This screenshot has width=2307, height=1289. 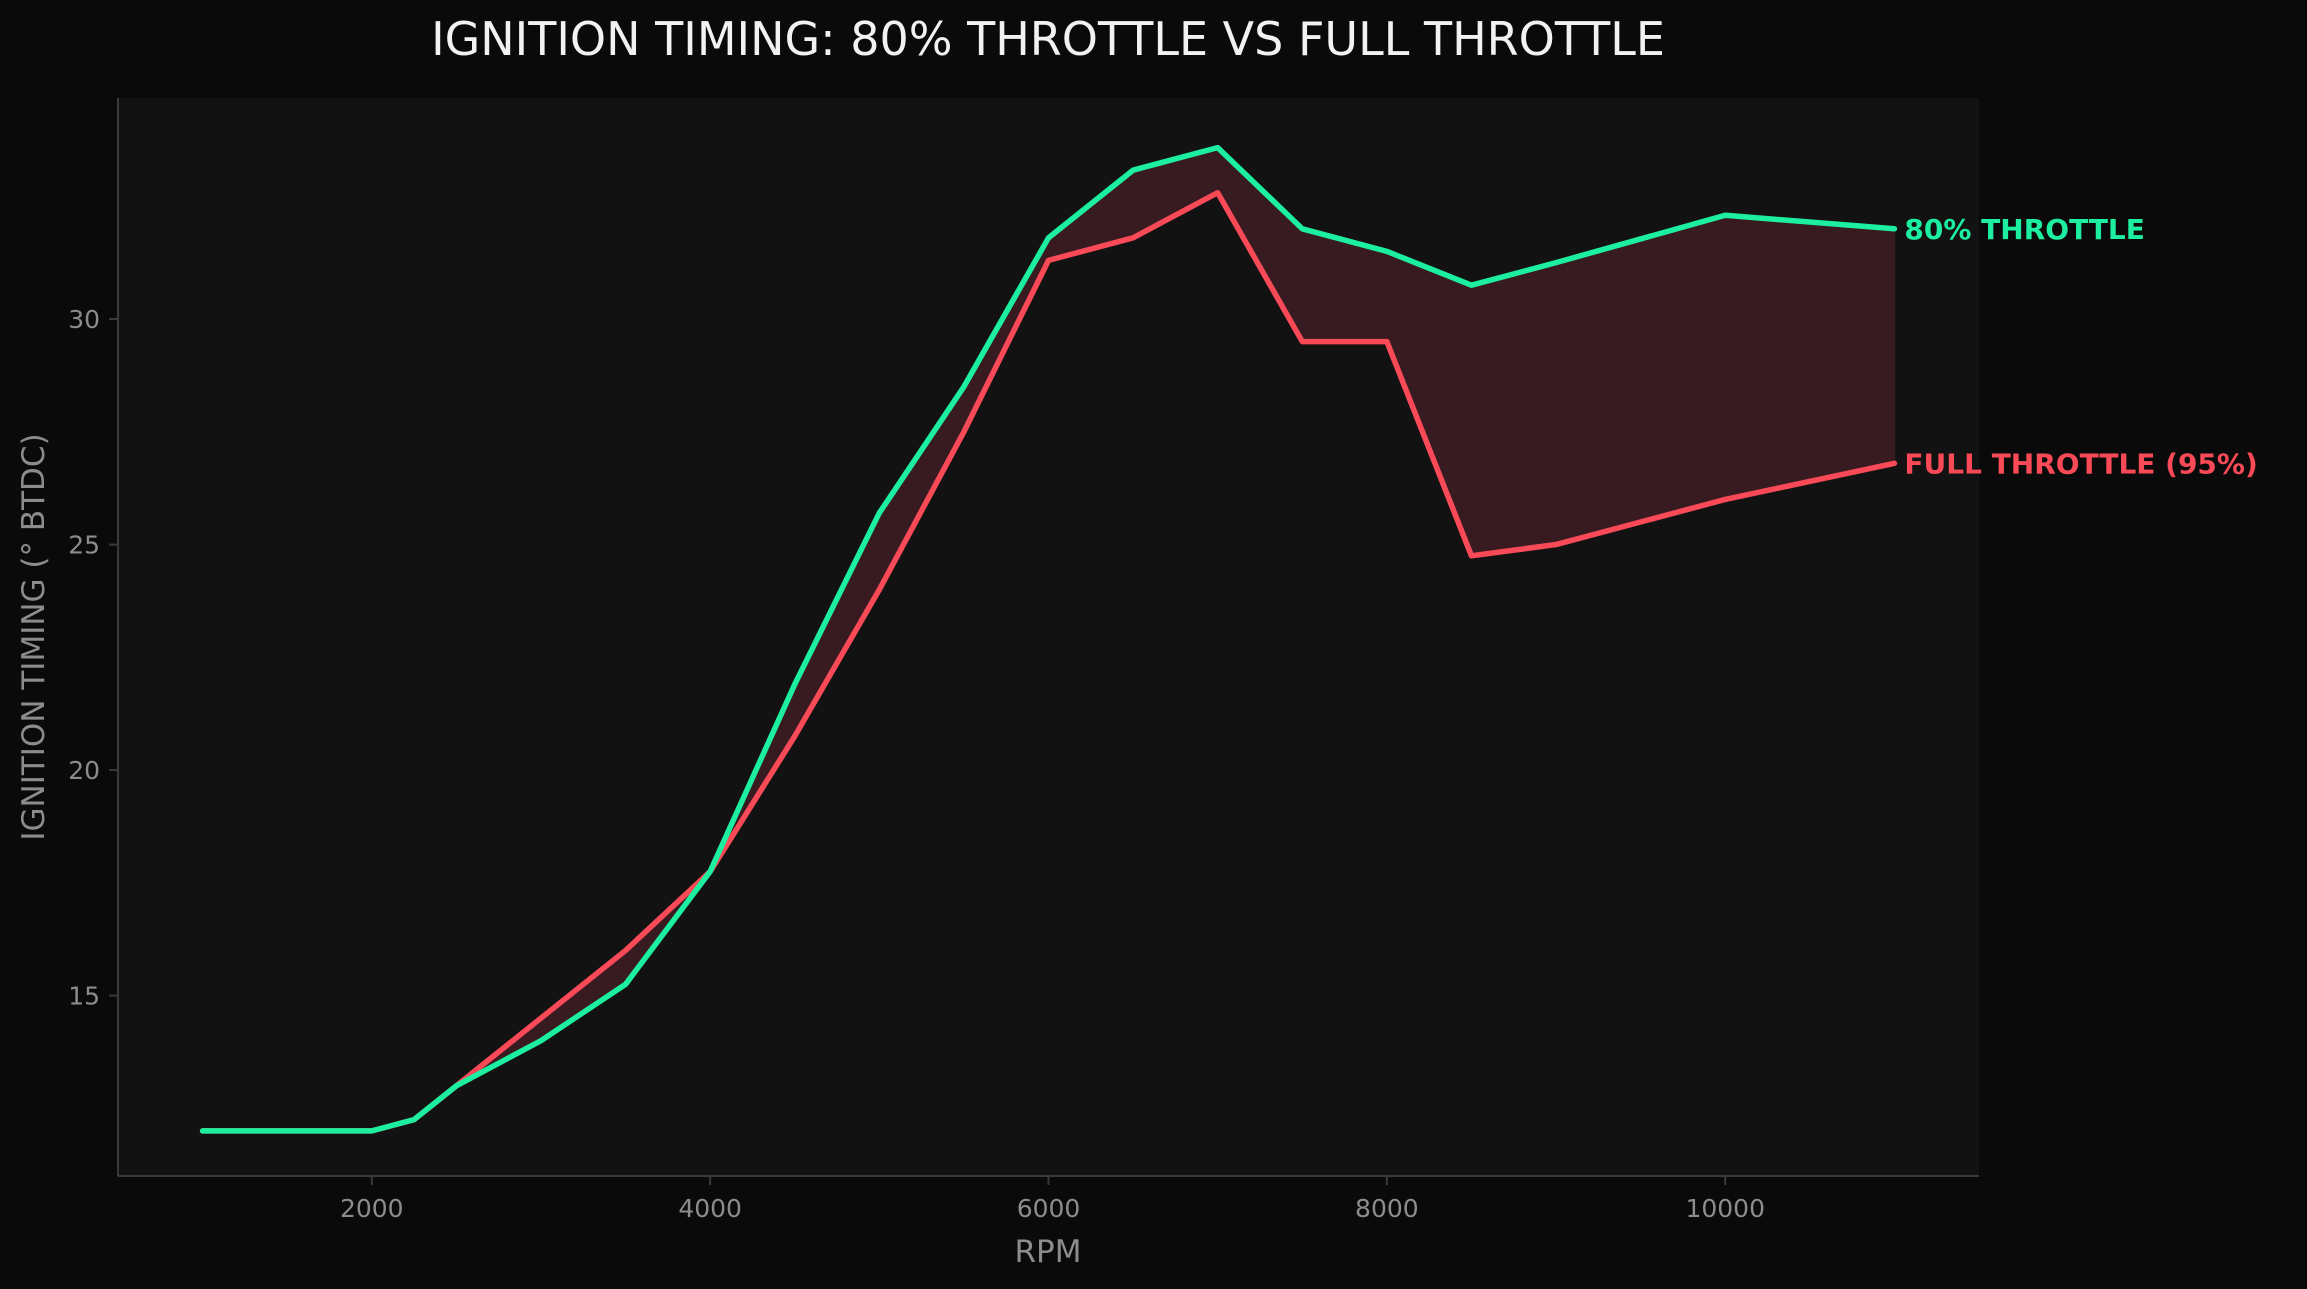 What do you see at coordinates (1725, 1208) in the screenshot?
I see `x-tick-label: 10000` at bounding box center [1725, 1208].